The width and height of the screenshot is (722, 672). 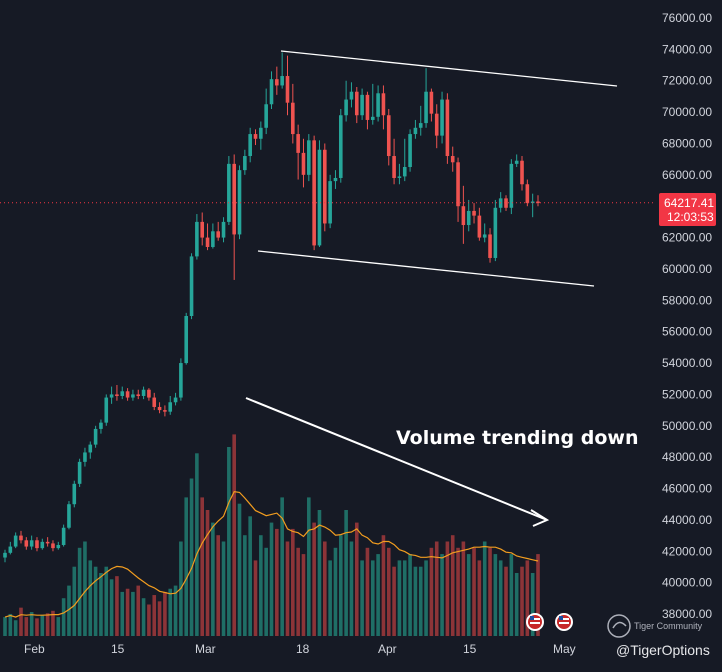 What do you see at coordinates (687, 175) in the screenshot?
I see `y-tick-label: 66000.00` at bounding box center [687, 175].